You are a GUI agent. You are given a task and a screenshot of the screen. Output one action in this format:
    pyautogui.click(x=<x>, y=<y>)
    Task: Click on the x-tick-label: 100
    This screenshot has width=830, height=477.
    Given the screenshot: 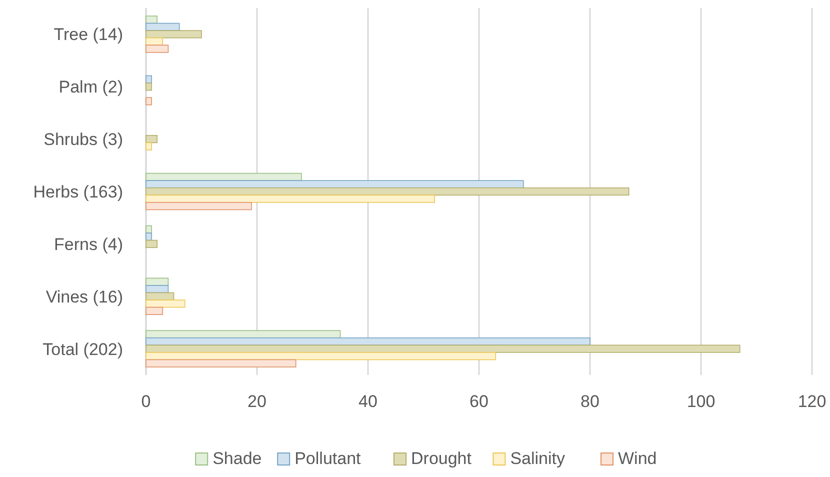 What is the action you would take?
    pyautogui.click(x=701, y=401)
    